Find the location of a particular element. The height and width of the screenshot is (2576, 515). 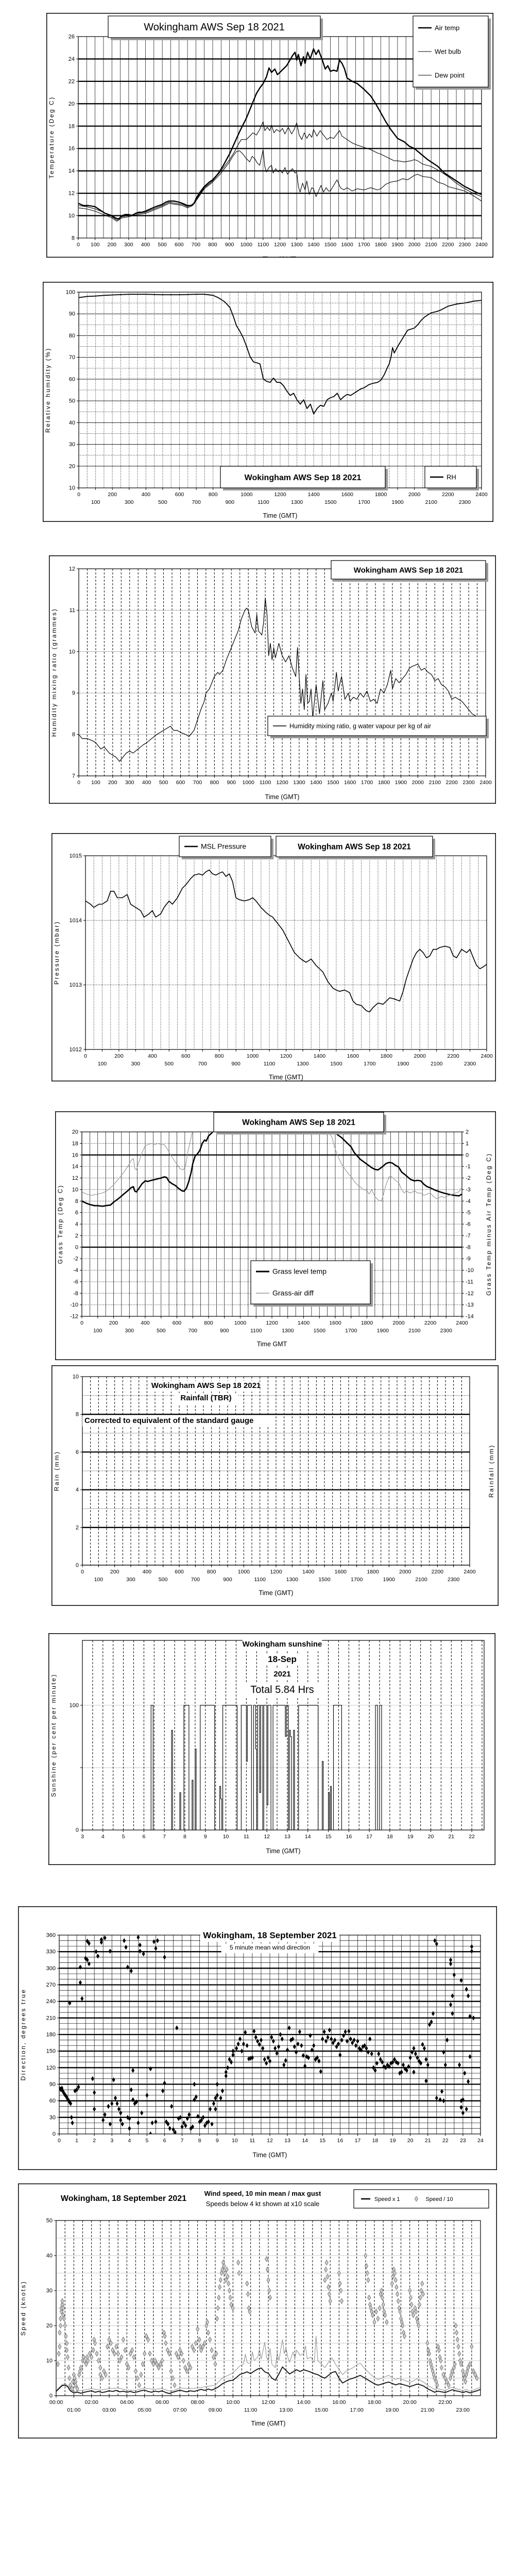

y-tick-label: 80 is located at coordinates (72, 336).